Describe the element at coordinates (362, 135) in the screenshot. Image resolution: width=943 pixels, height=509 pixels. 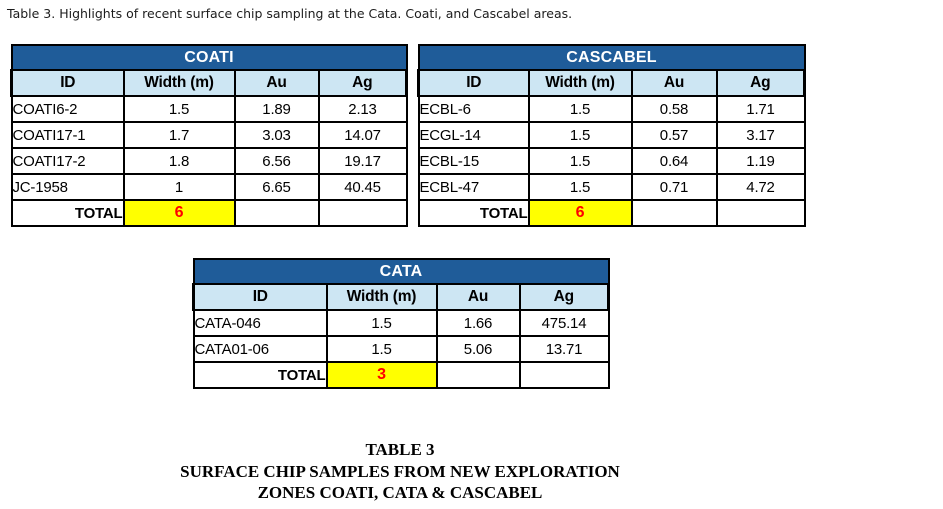
I see `value-cell: 14.07` at that location.